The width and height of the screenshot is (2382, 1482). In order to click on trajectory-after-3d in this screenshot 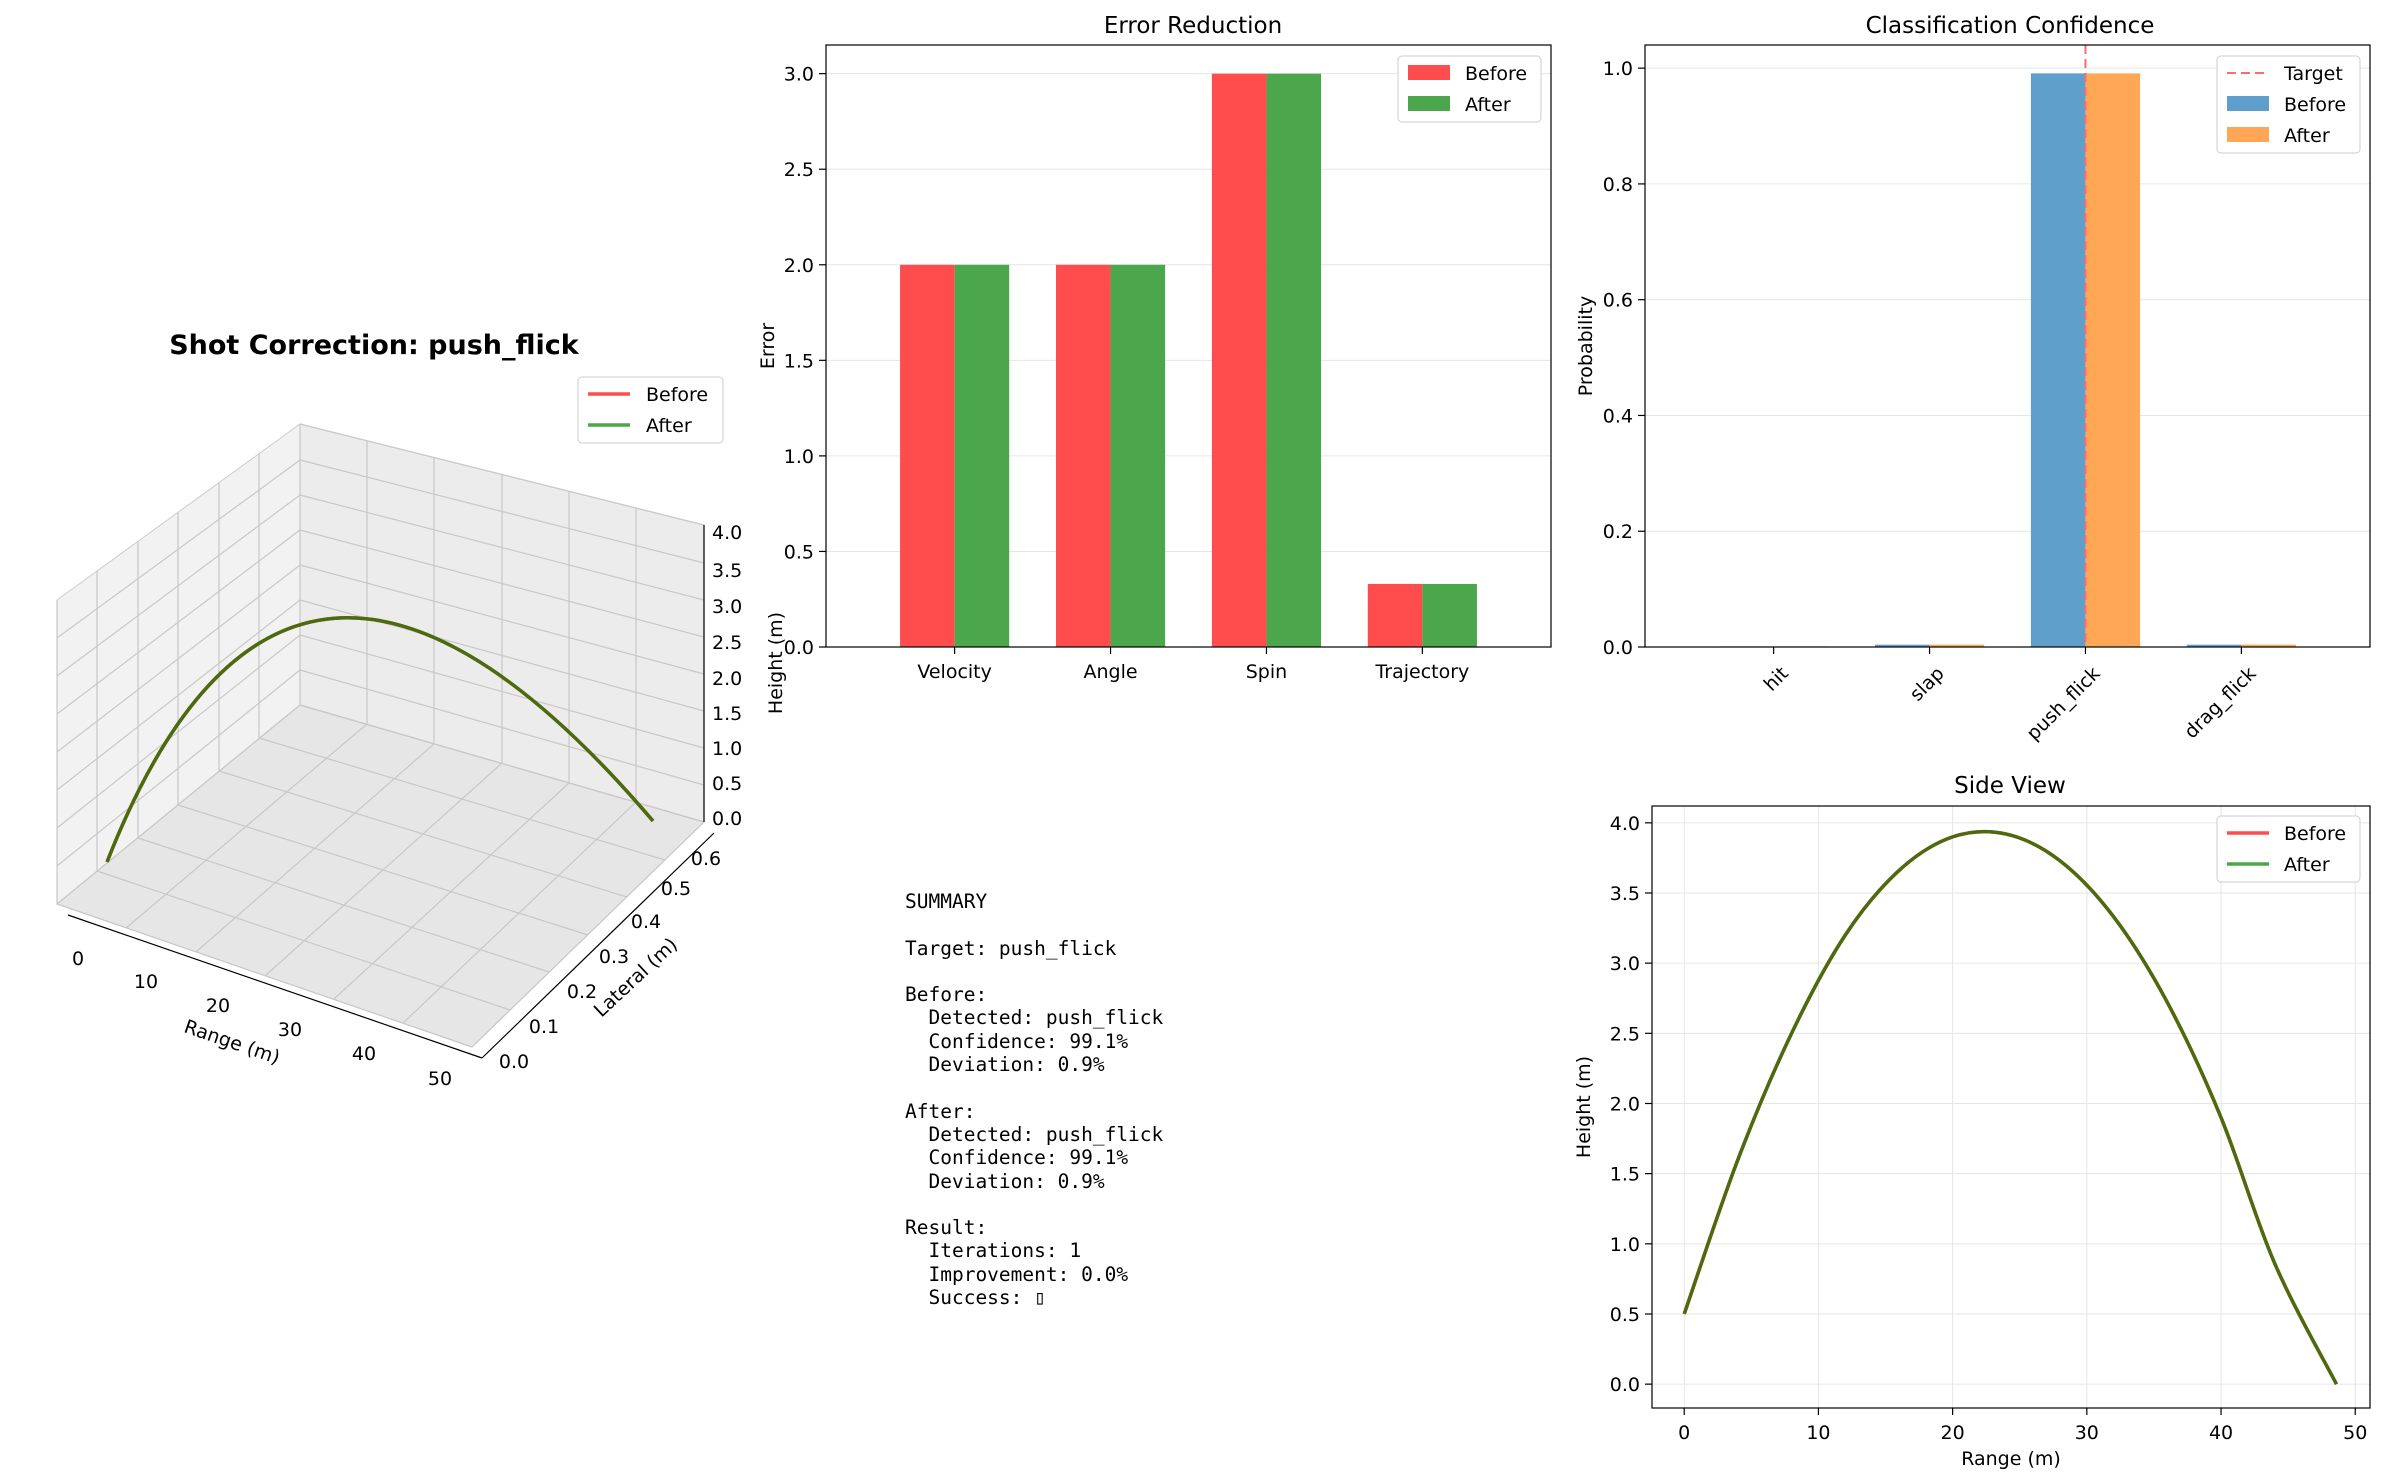, I will do `click(380, 739)`.